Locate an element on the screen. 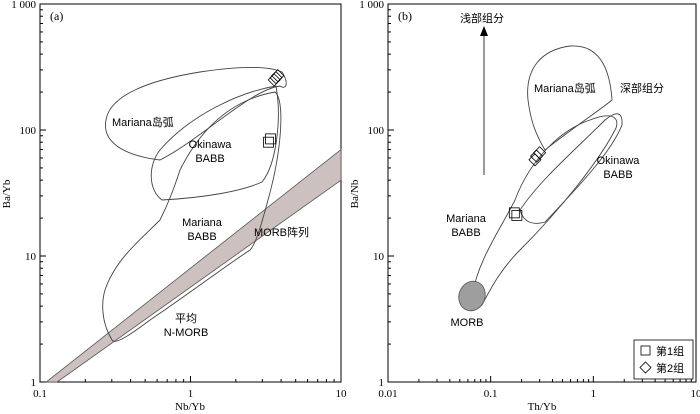 This screenshot has height=414, width=700. legend-box is located at coordinates (663, 359).